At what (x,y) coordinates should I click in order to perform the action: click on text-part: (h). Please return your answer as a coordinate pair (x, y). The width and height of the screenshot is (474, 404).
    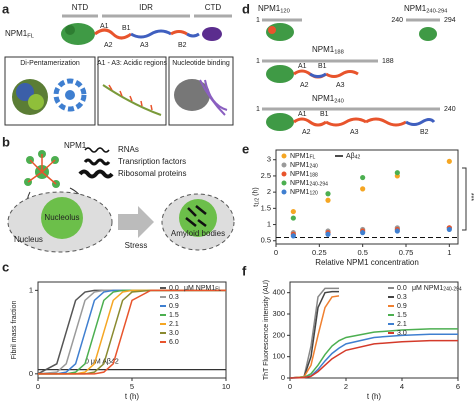
    Looking at the image, I should click on (255, 192).